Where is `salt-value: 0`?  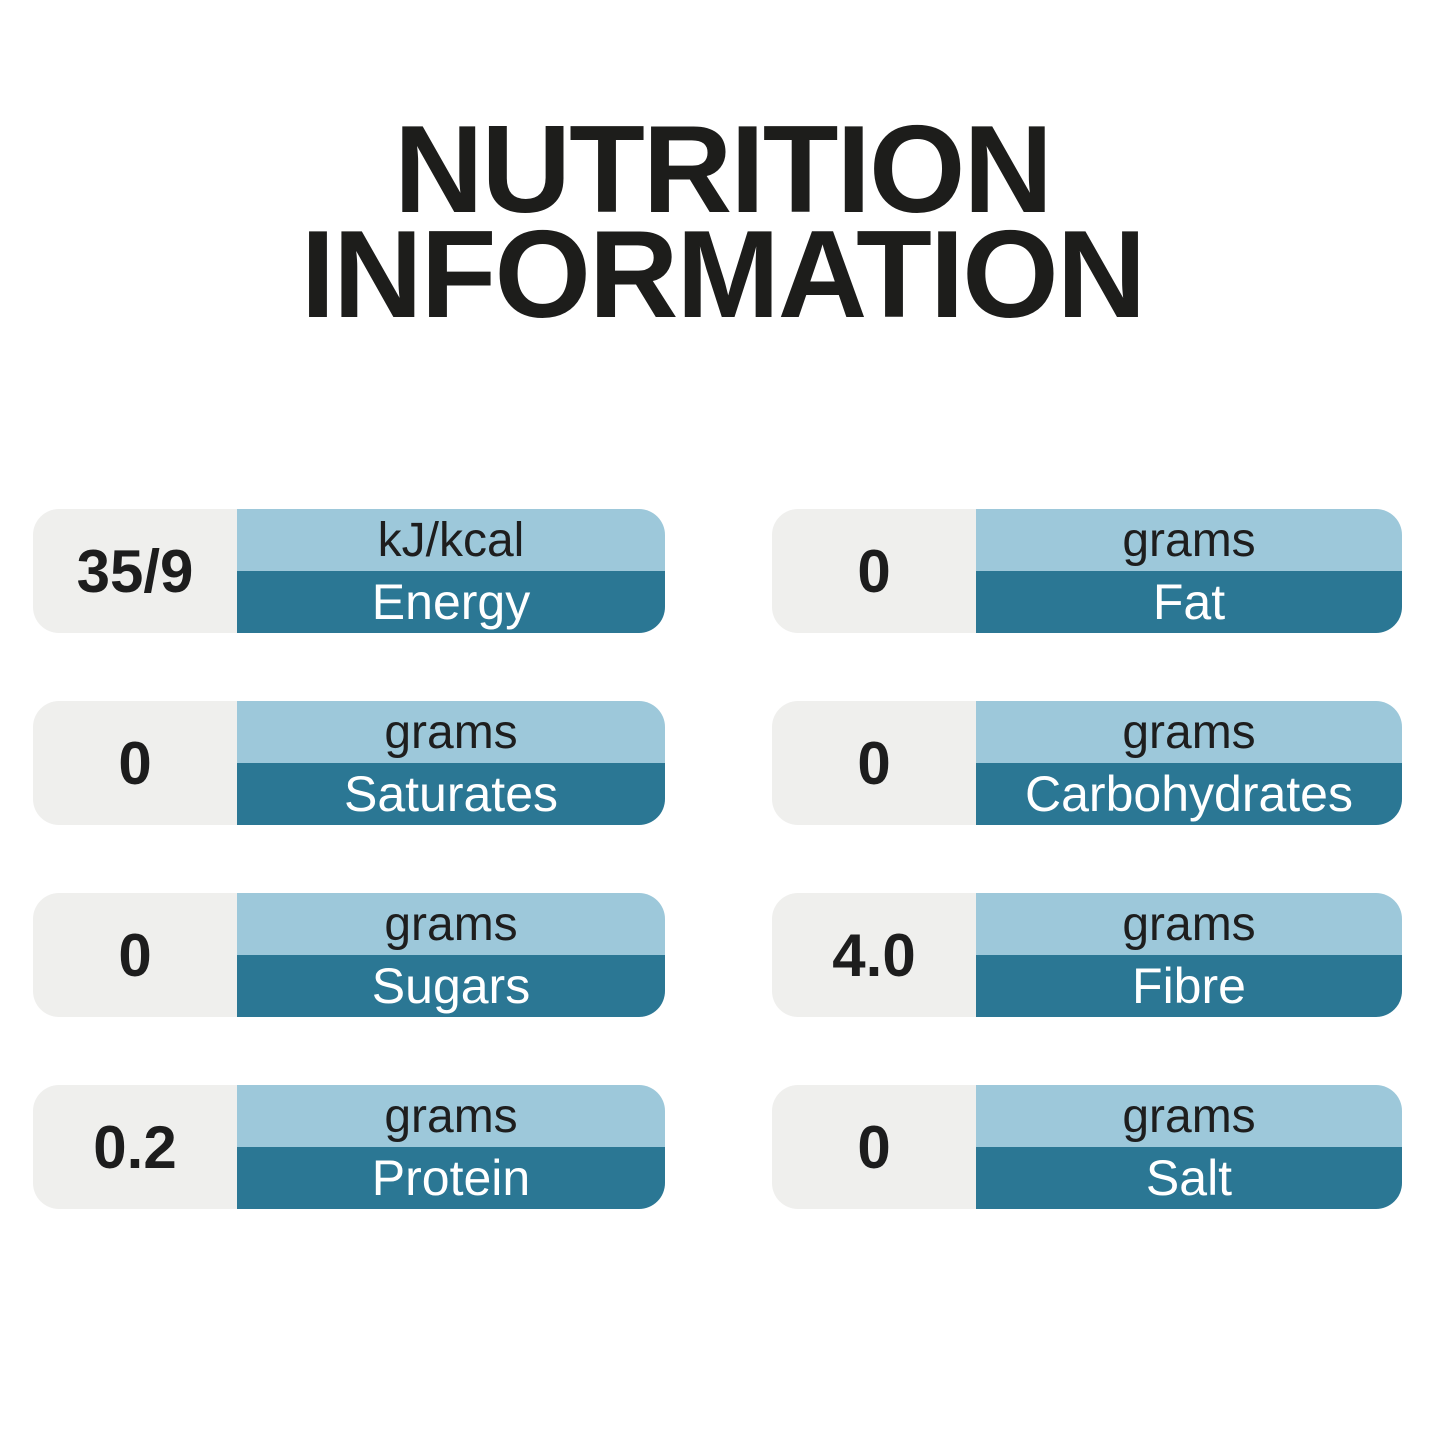 salt-value: 0 is located at coordinates (874, 1147).